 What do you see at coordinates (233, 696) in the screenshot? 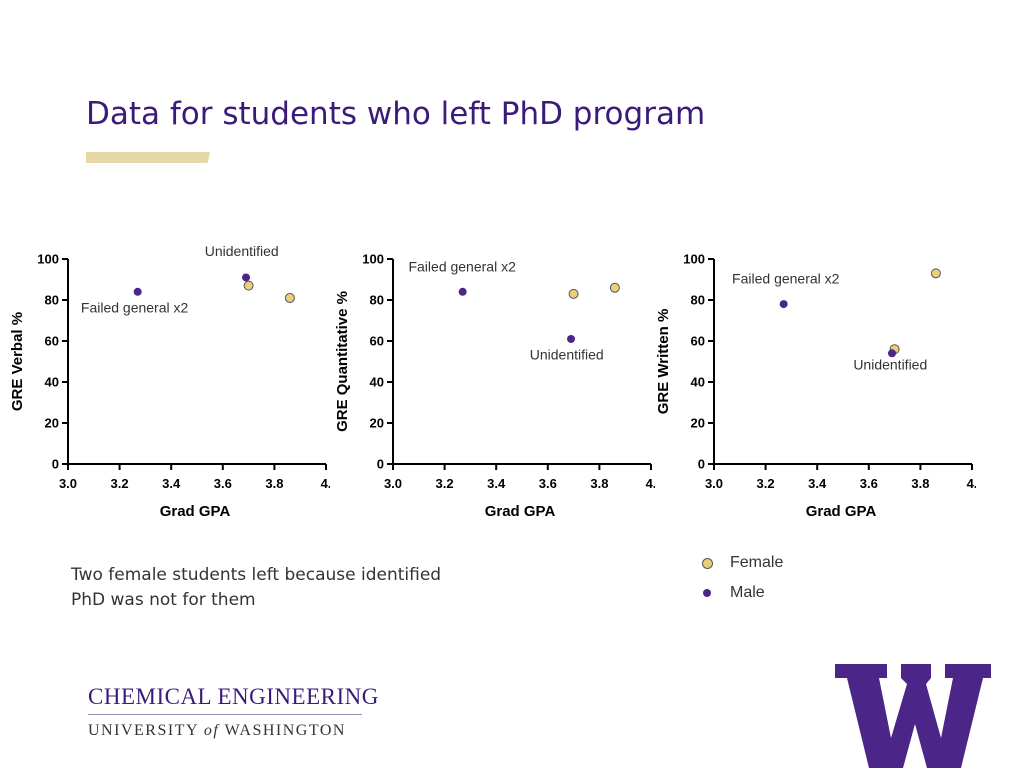
I see `department-name: CHEMICAL ENGINEERING` at bounding box center [233, 696].